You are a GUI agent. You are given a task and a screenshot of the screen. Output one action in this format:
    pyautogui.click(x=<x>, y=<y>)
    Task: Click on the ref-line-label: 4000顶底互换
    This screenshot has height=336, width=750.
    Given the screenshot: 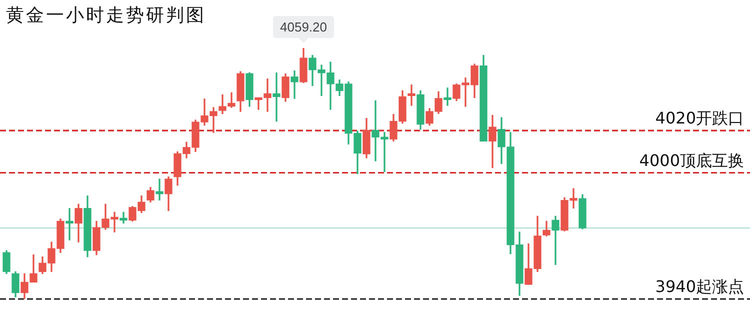 What is the action you would take?
    pyautogui.click(x=691, y=160)
    